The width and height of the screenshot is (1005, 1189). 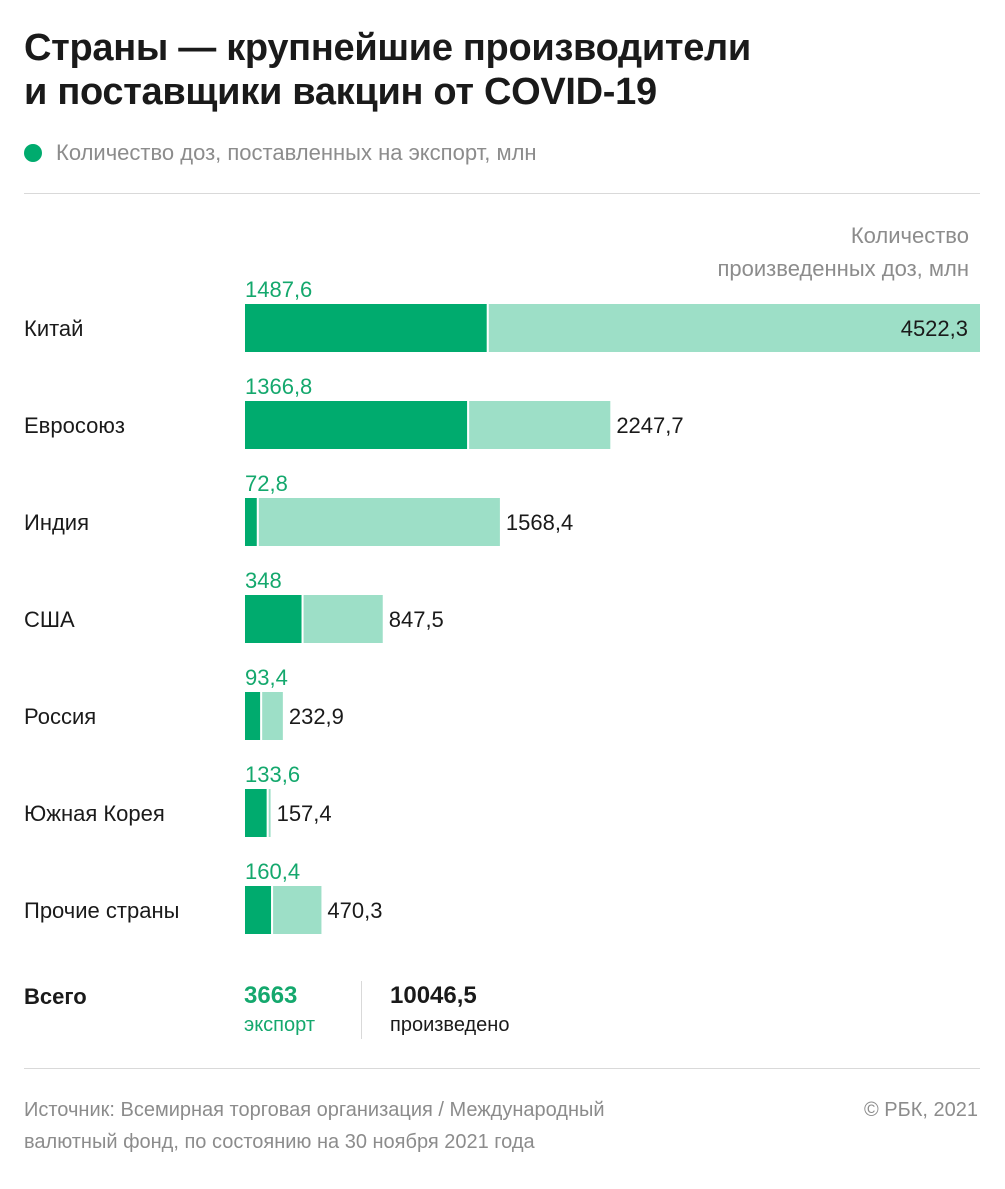 I want to click on totals-separator, so click(x=361, y=1010).